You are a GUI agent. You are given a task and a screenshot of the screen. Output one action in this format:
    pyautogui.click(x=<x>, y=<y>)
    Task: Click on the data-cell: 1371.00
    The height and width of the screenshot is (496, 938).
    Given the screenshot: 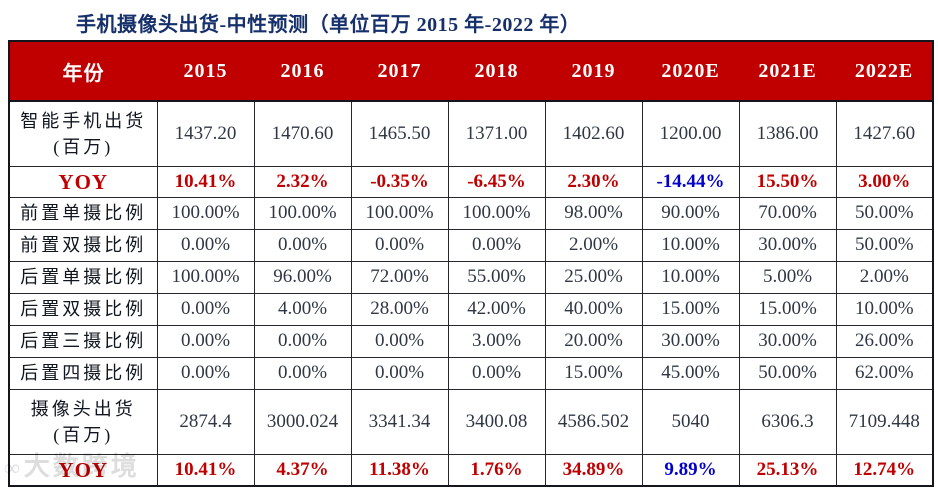 What is the action you would take?
    pyautogui.click(x=496, y=133)
    